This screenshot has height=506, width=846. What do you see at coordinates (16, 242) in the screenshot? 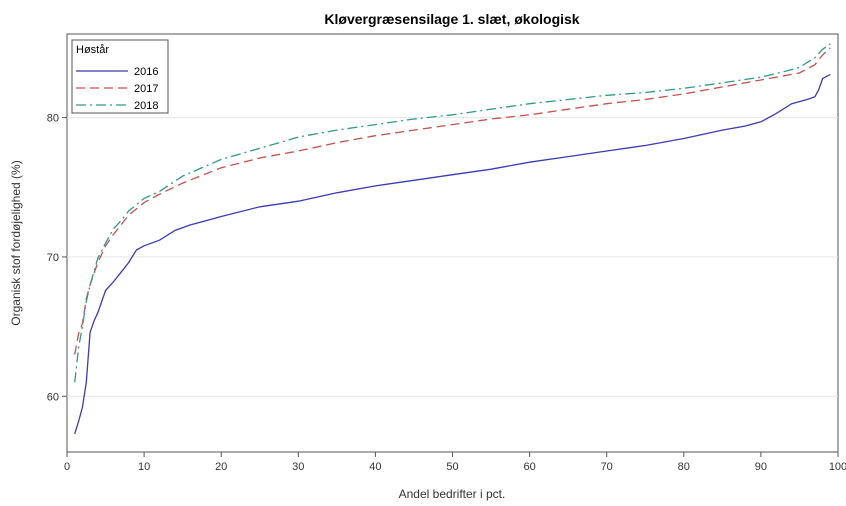
I see `y-axis-label: Organisk stof fordøjelighed (%)` at bounding box center [16, 242].